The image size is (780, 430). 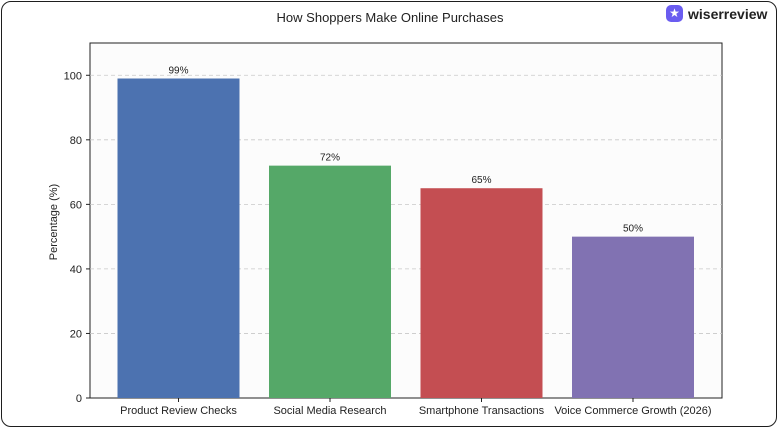 What do you see at coordinates (632, 411) in the screenshot?
I see `x-tick-label: Voice Commerce Growth (2026)` at bounding box center [632, 411].